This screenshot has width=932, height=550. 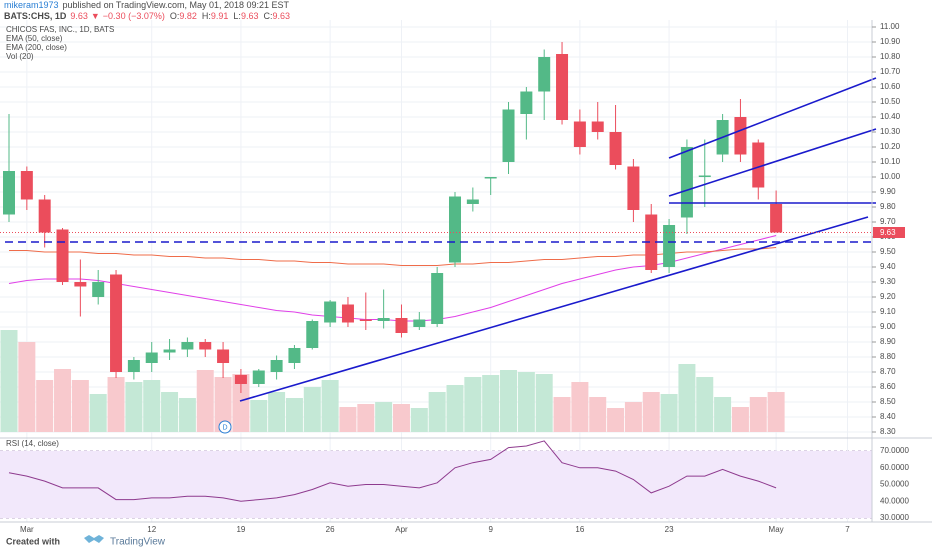 What do you see at coordinates (36, 47) in the screenshot?
I see `legend-ema200: EMA (200, close)` at bounding box center [36, 47].